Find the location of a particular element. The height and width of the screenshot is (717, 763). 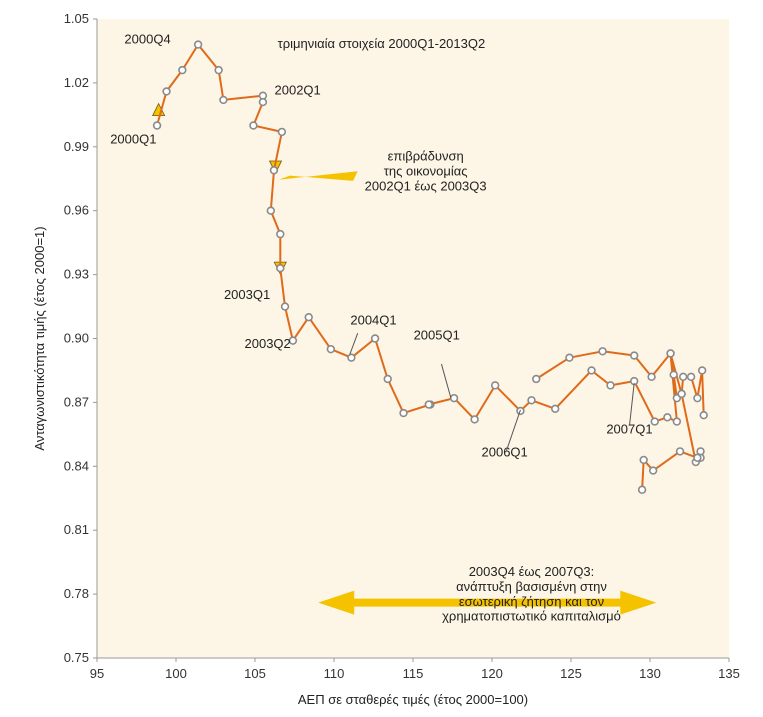

y-tick-label: 0.84 is located at coordinates (76, 465).